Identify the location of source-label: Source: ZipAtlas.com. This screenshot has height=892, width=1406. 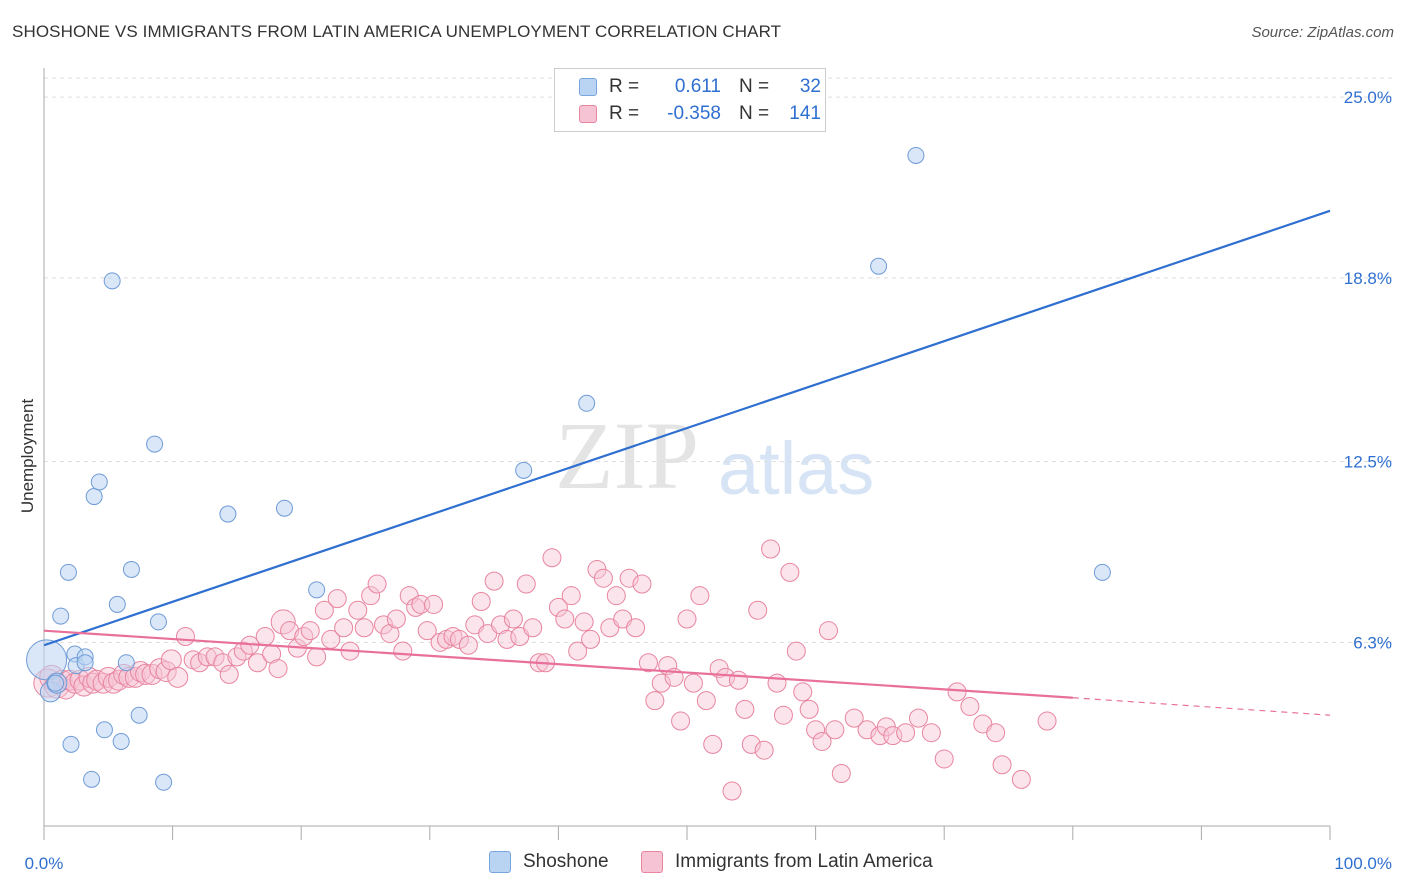
(1322, 32).